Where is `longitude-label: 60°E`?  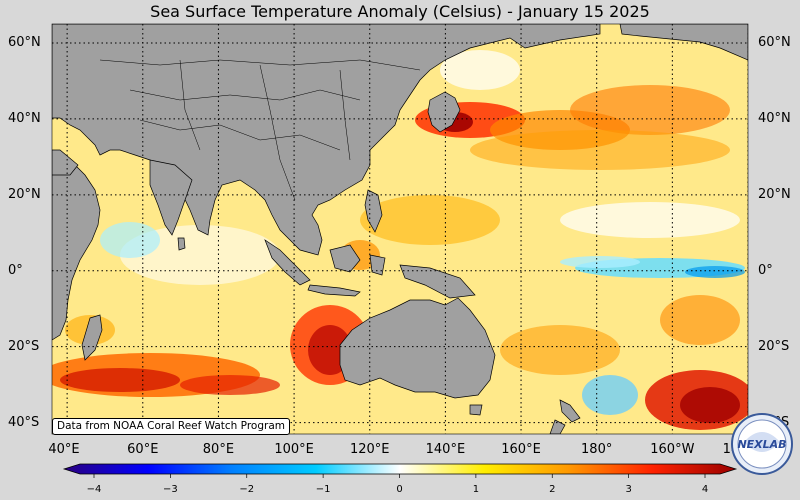
longitude-label: 60°E is located at coordinates (143, 449).